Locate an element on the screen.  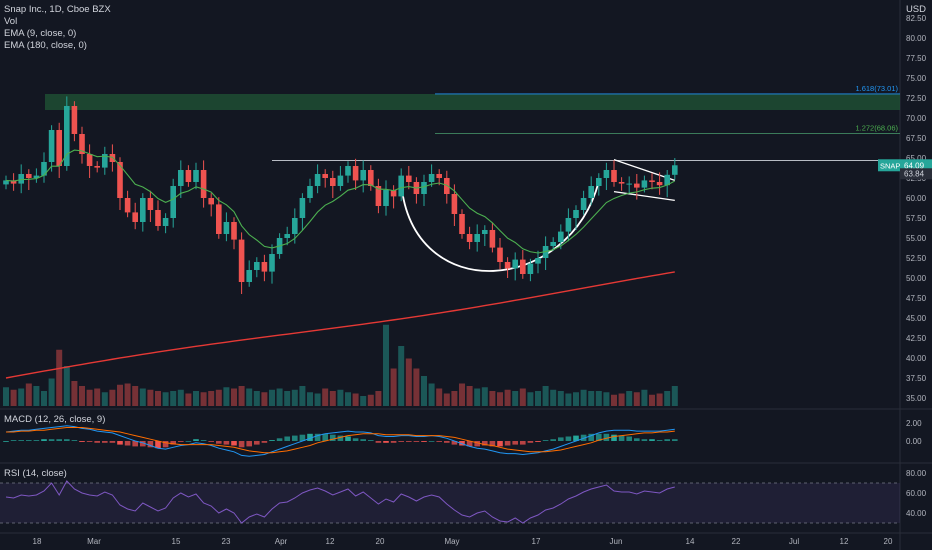
supply-zone is located at coordinates (472, 102).